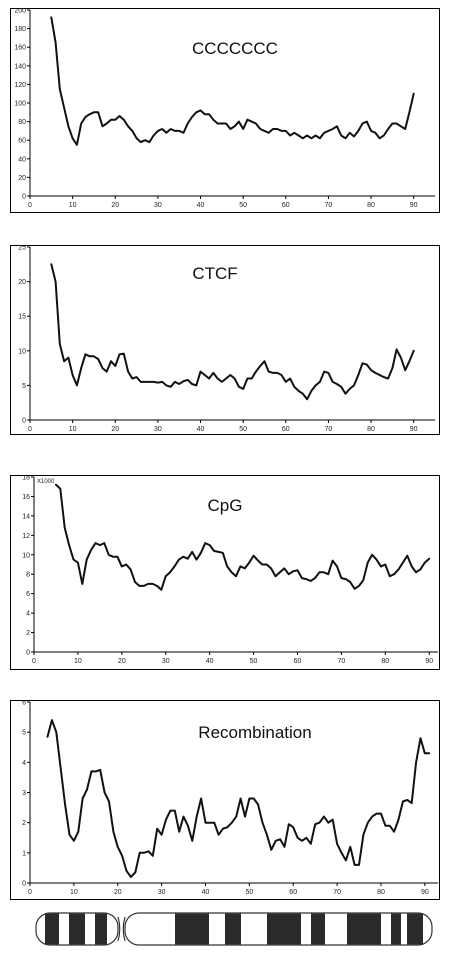  What do you see at coordinates (20, 11) in the screenshot?
I see `y-tick-label: 200` at bounding box center [20, 11].